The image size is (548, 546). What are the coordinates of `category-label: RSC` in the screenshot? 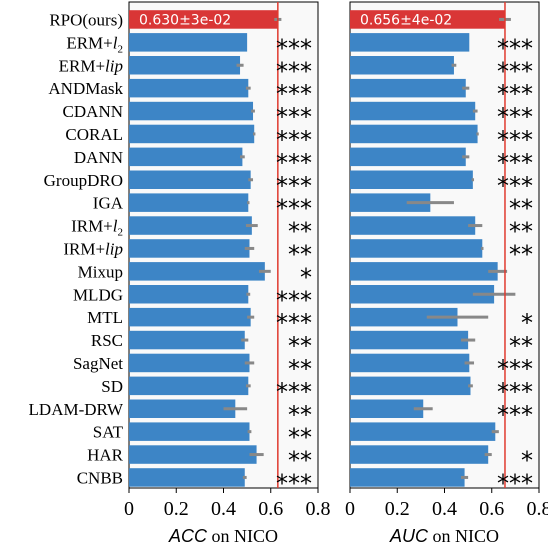 It's located at (107, 340).